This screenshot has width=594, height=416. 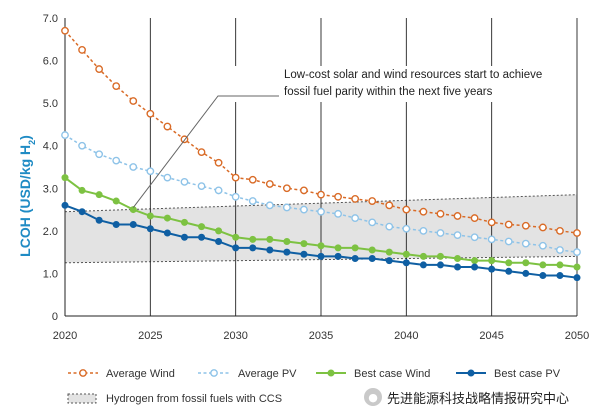 What do you see at coordinates (50, 232) in the screenshot?
I see `y-tick-label-2: 2.0` at bounding box center [50, 232].